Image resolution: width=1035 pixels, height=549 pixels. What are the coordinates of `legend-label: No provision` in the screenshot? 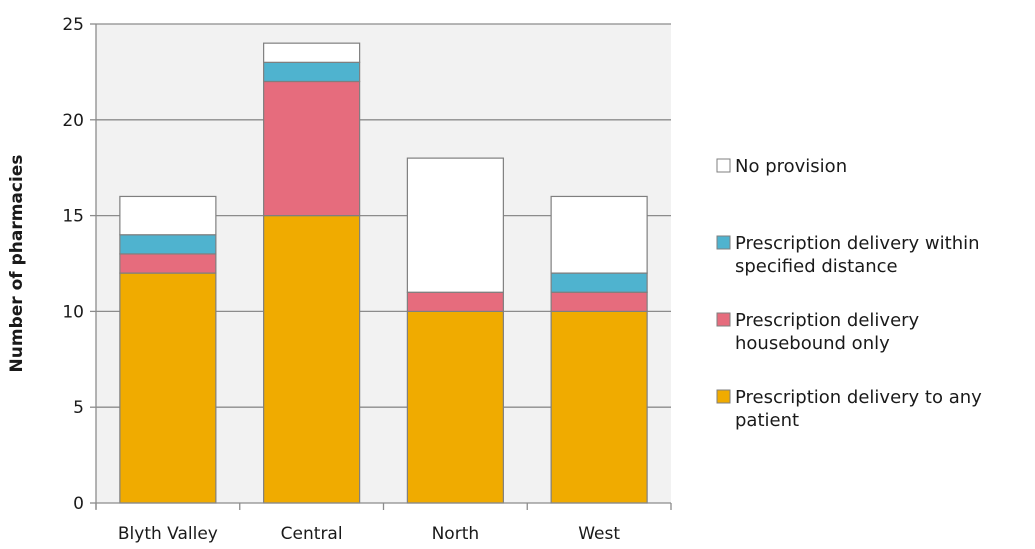 It's located at (791, 166).